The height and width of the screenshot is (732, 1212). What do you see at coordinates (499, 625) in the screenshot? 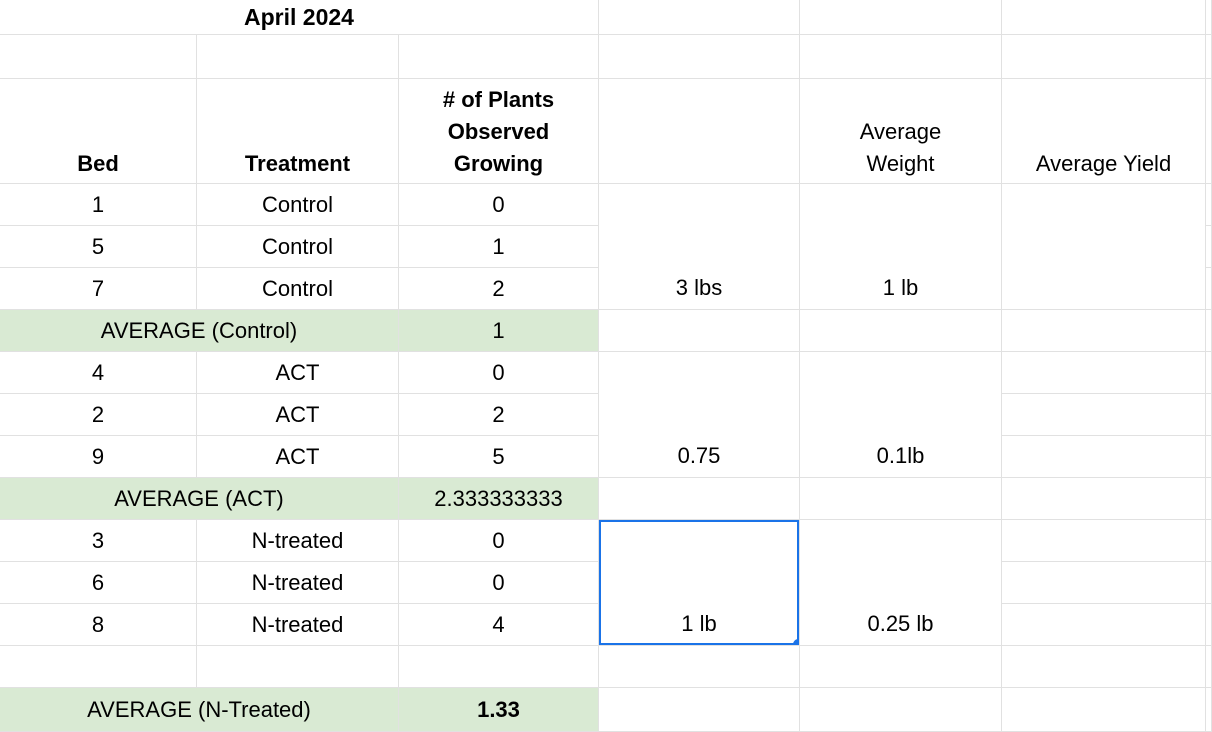
I see `cell-plant-count: 4` at bounding box center [499, 625].